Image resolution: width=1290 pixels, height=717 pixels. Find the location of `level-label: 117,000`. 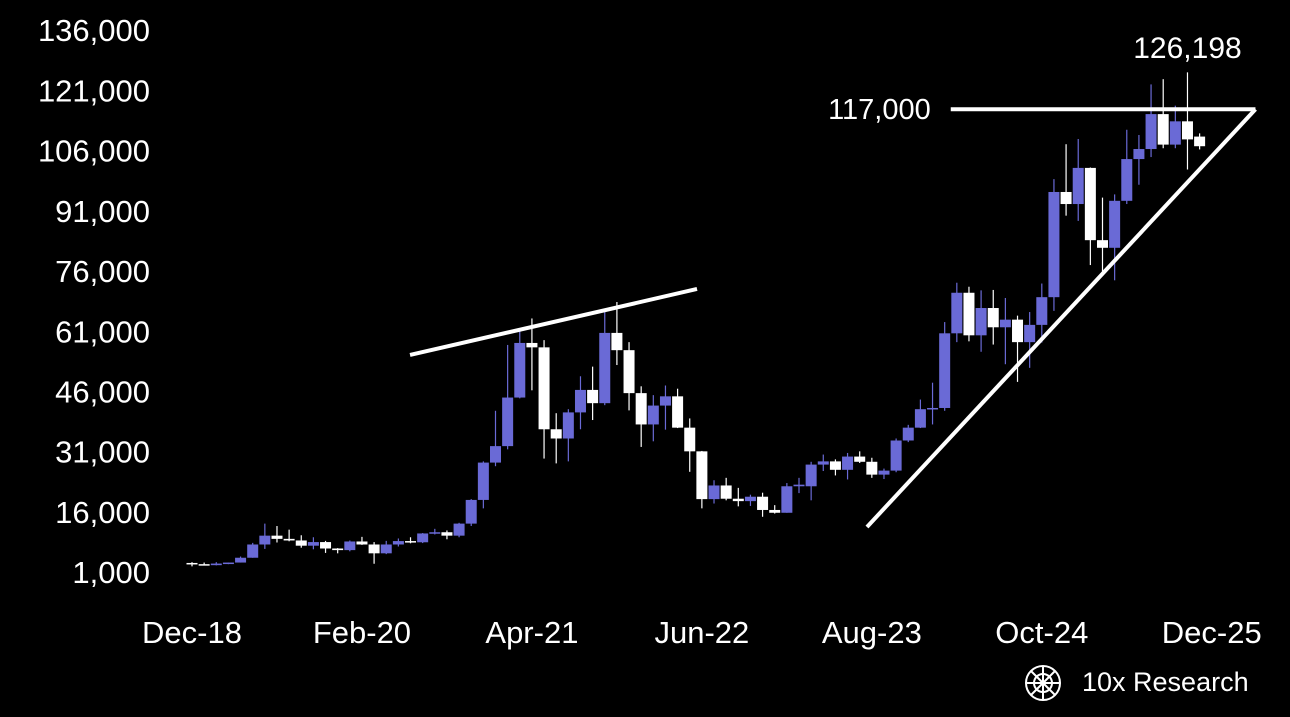

level-label: 117,000 is located at coordinates (879, 110).